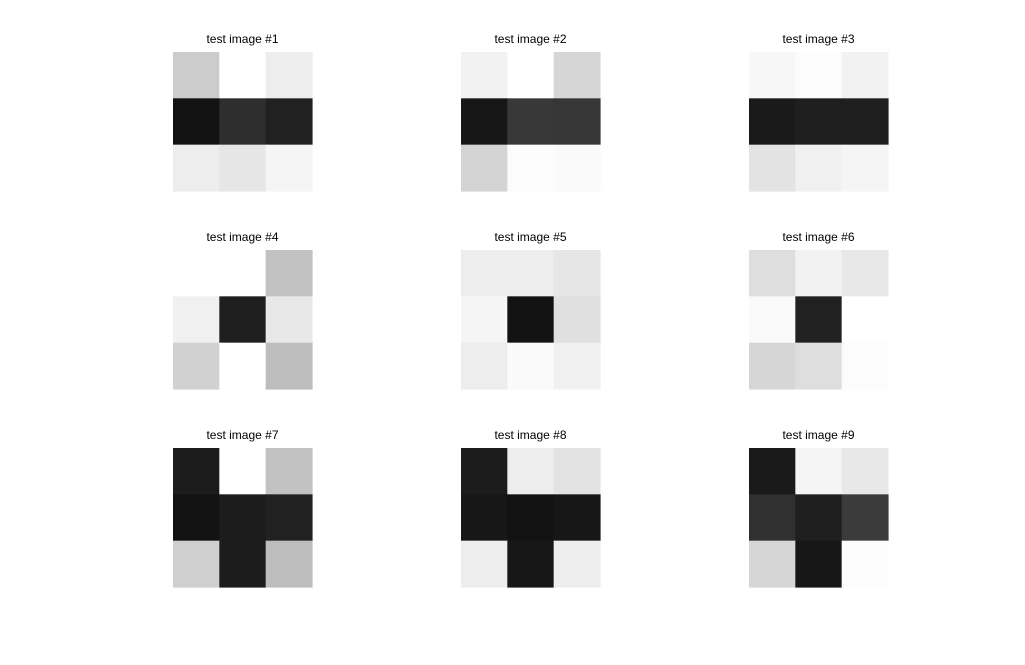 The image size is (1025, 665). What do you see at coordinates (242, 435) in the screenshot?
I see `subplot-title: test image #7` at bounding box center [242, 435].